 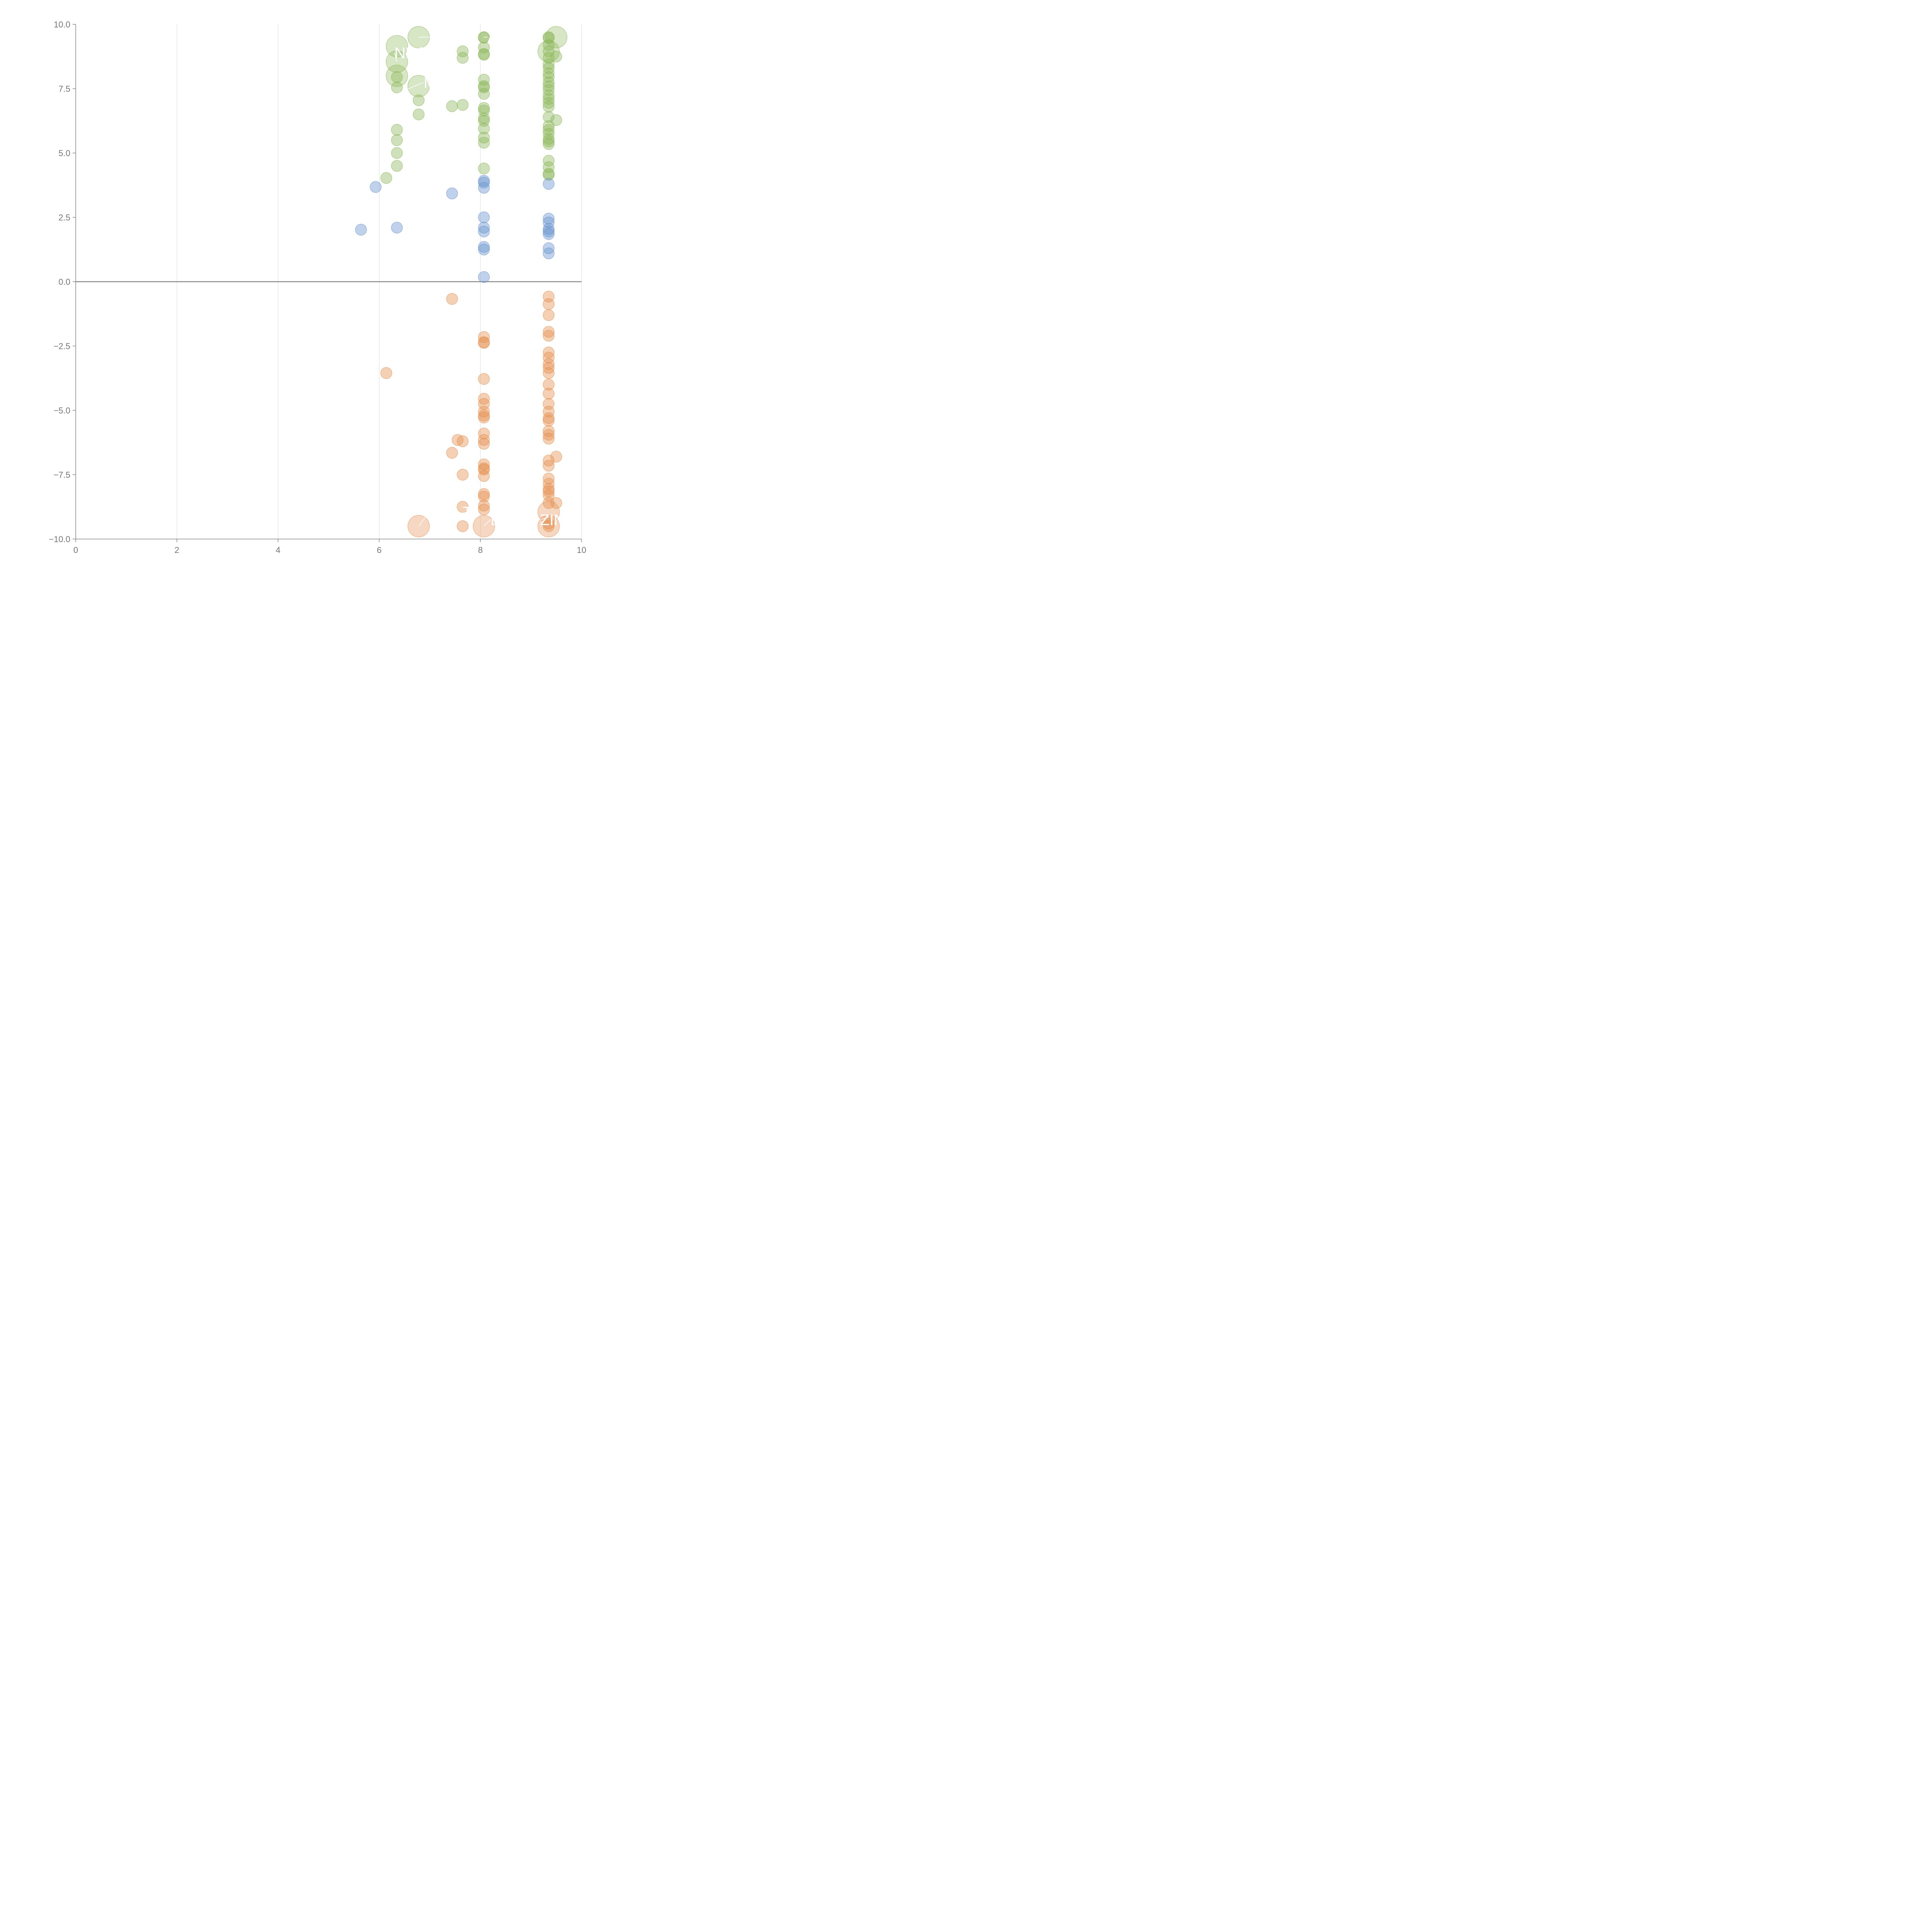 What do you see at coordinates (496, 521) in the screenshot?
I see `bubble-label: B` at bounding box center [496, 521].